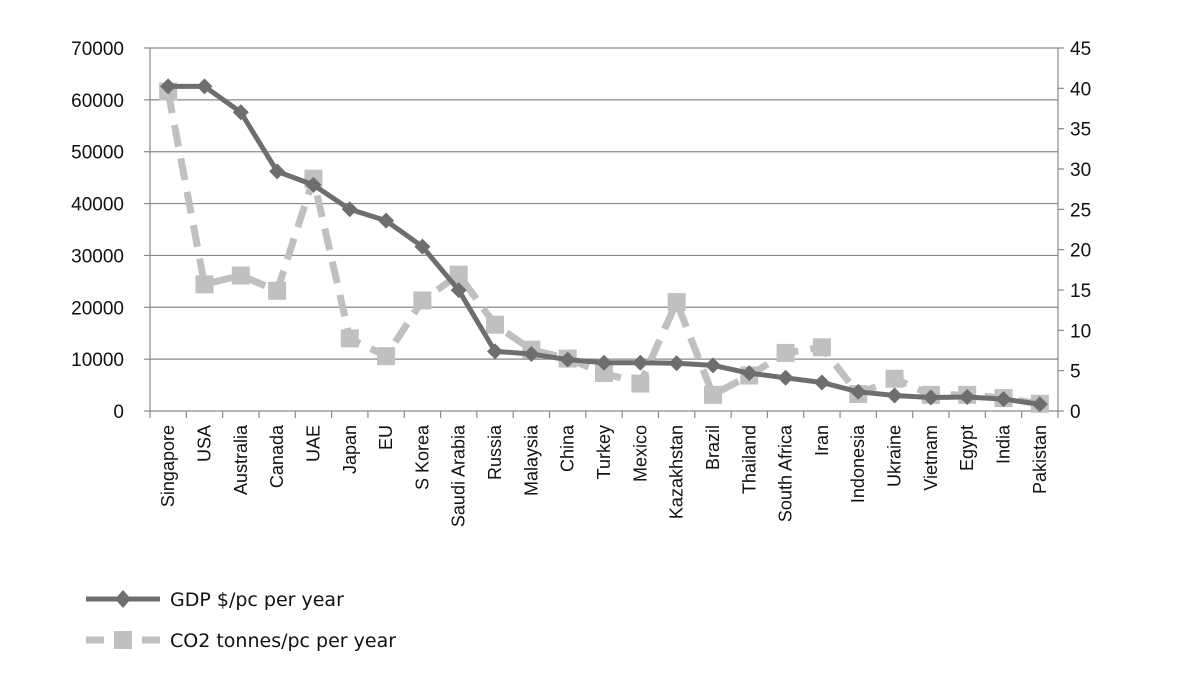  Describe the element at coordinates (1080, 231) in the screenshot. I see `right-axis-ticks: 0 5 10 15 20 25 30 35 40 45` at that location.